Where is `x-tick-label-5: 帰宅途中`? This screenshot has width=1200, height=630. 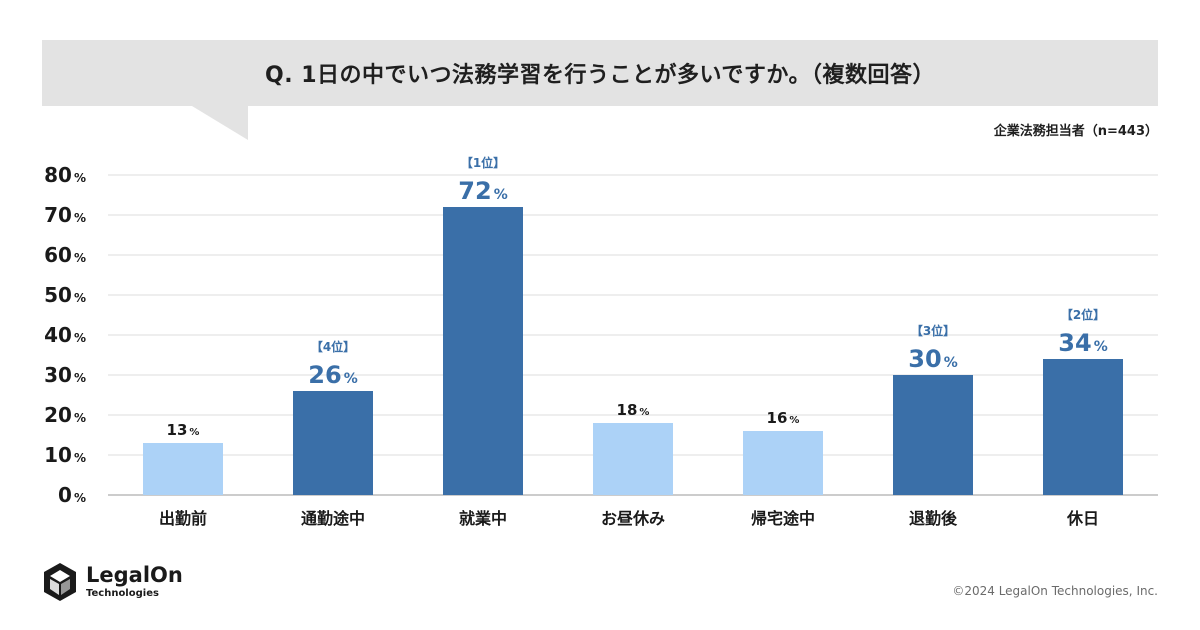 x-tick-label-5: 帰宅途中 is located at coordinates (783, 518).